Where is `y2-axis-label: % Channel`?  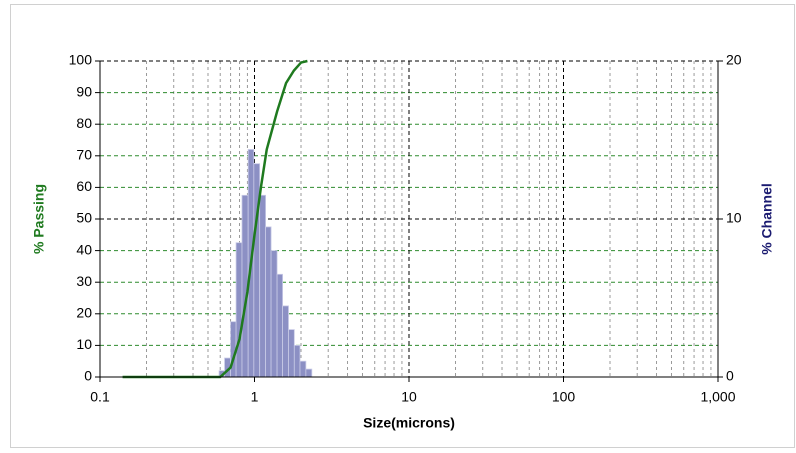 y2-axis-label: % Channel is located at coordinates (767, 219).